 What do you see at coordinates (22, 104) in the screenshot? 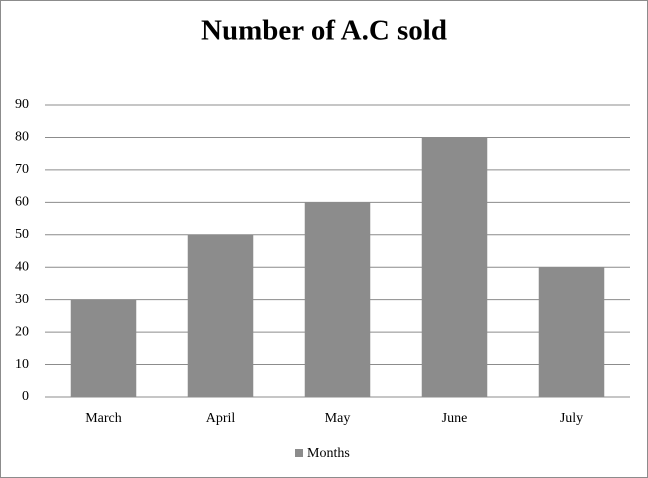
I see `y-tick-label: 90` at bounding box center [22, 104].